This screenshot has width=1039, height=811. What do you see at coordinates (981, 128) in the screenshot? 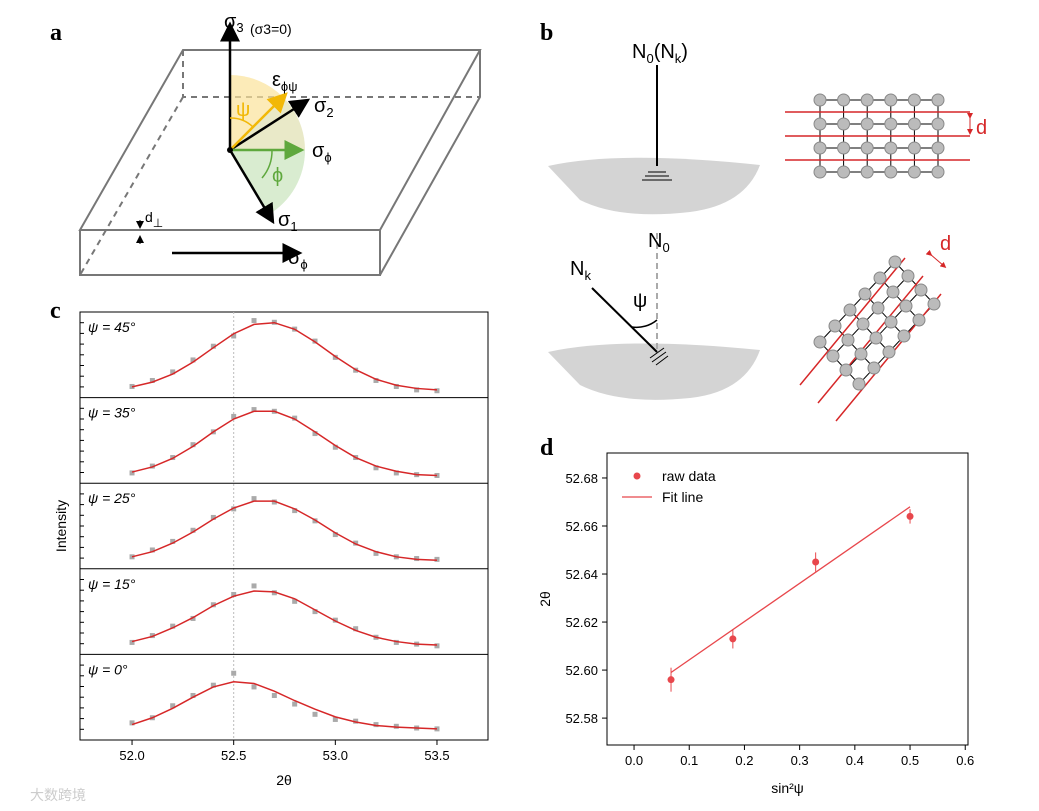
I see `label: d` at bounding box center [981, 128].